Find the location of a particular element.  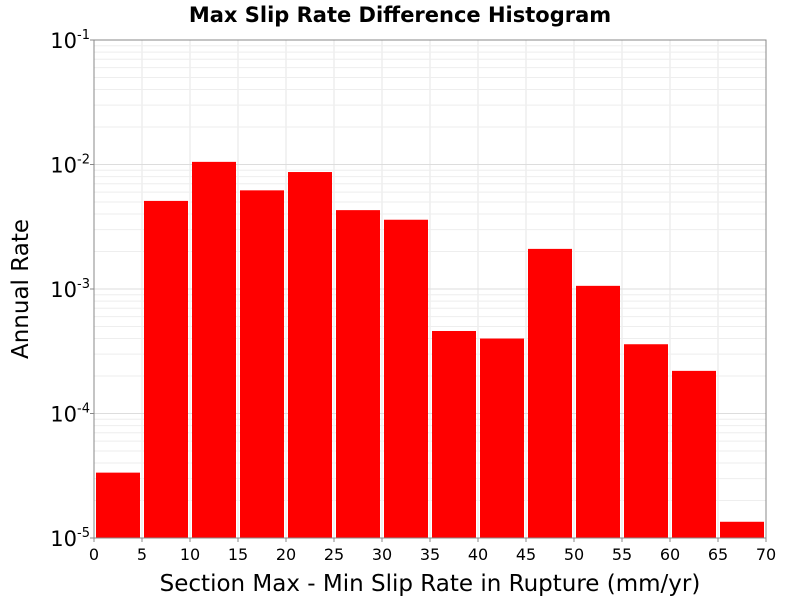

x-tick-label: 50 is located at coordinates (574, 554).